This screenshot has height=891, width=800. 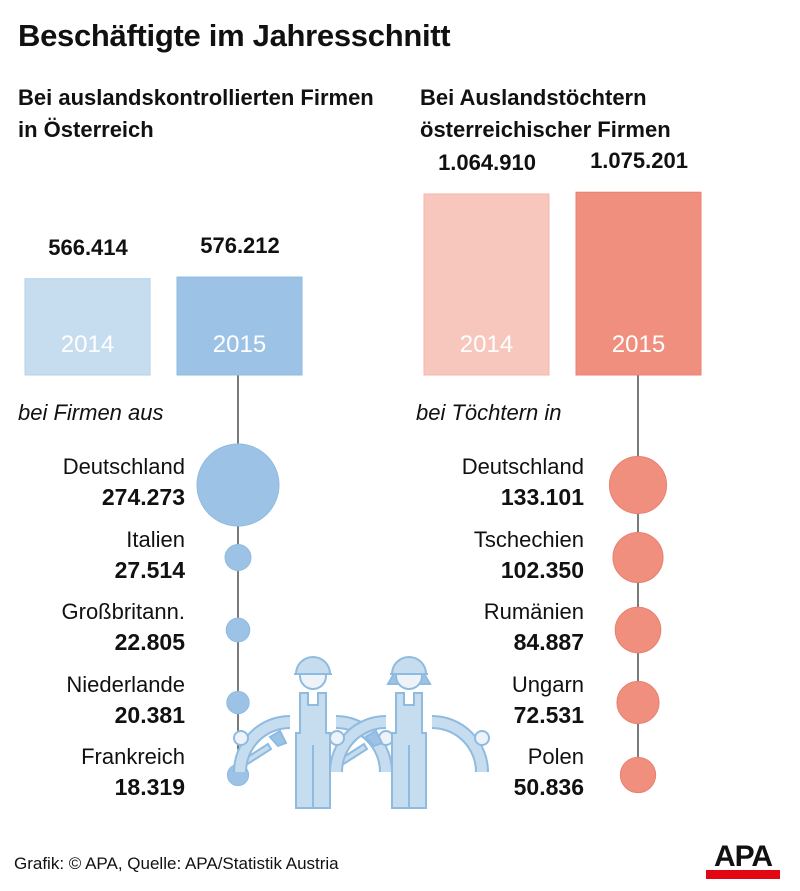 What do you see at coordinates (548, 787) in the screenshot?
I see `country-value: 50.836` at bounding box center [548, 787].